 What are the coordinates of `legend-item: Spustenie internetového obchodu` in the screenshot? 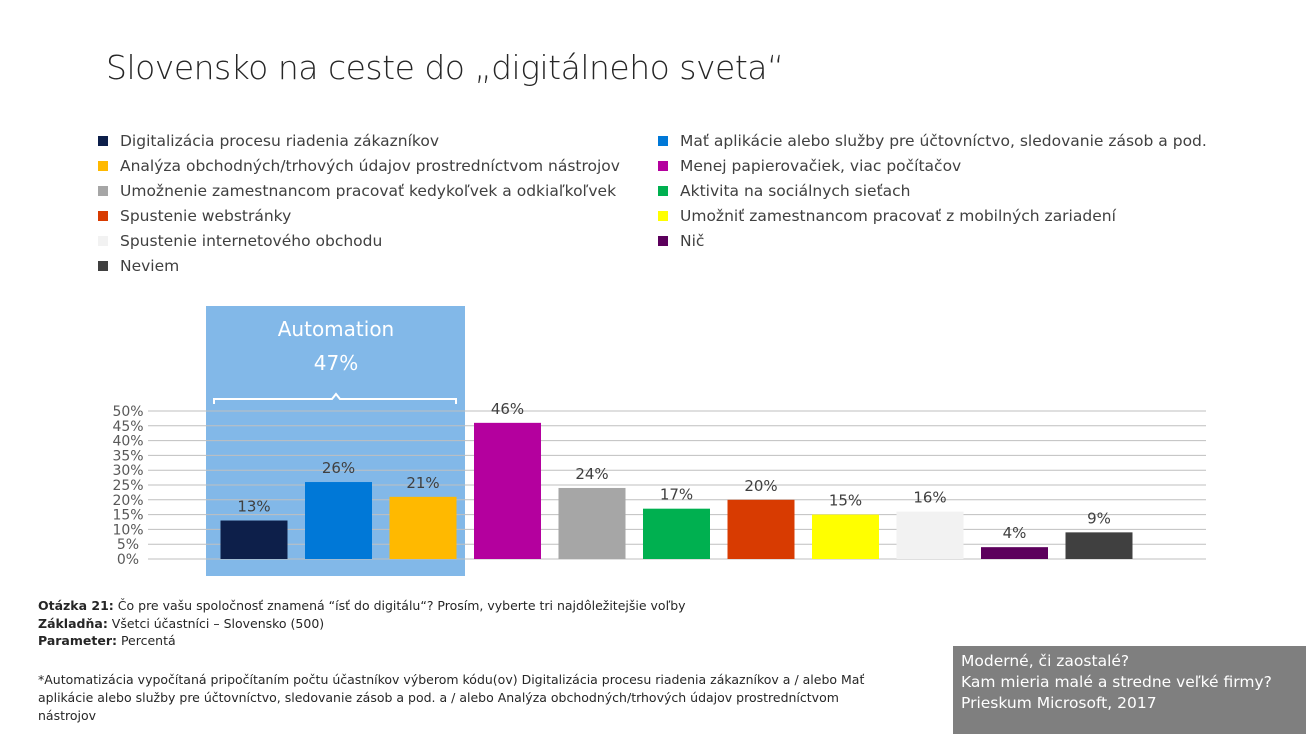 It's located at (359, 240).